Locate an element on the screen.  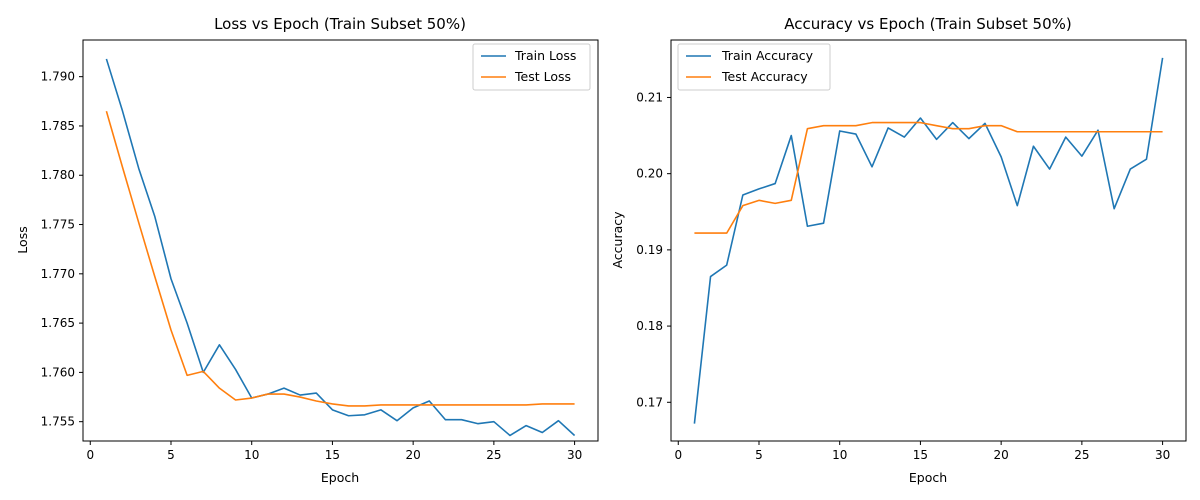
loss-ytick-label: 1.785 is located at coordinates (58, 126).